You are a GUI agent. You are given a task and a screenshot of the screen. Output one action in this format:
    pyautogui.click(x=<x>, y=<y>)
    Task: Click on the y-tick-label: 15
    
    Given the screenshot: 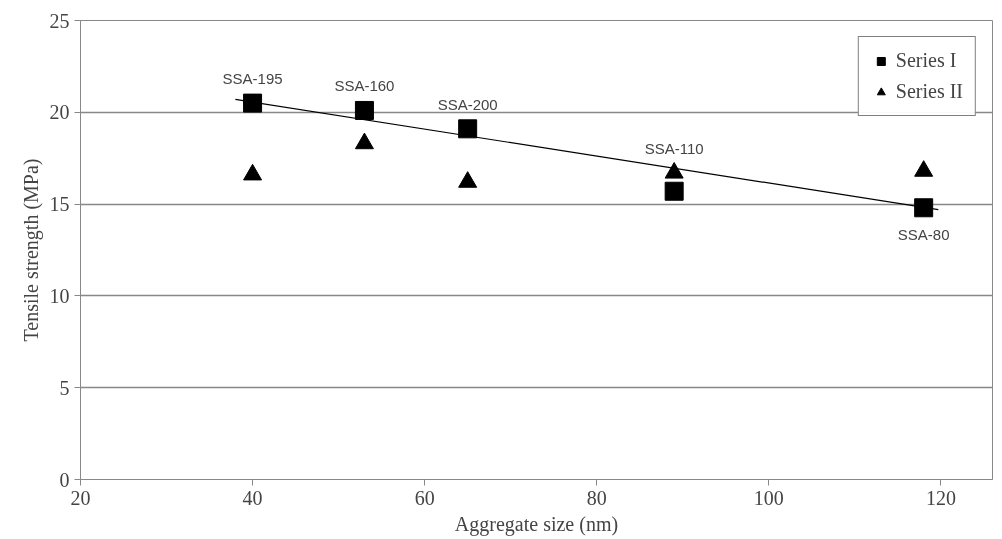 What is the action you would take?
    pyautogui.click(x=59, y=204)
    